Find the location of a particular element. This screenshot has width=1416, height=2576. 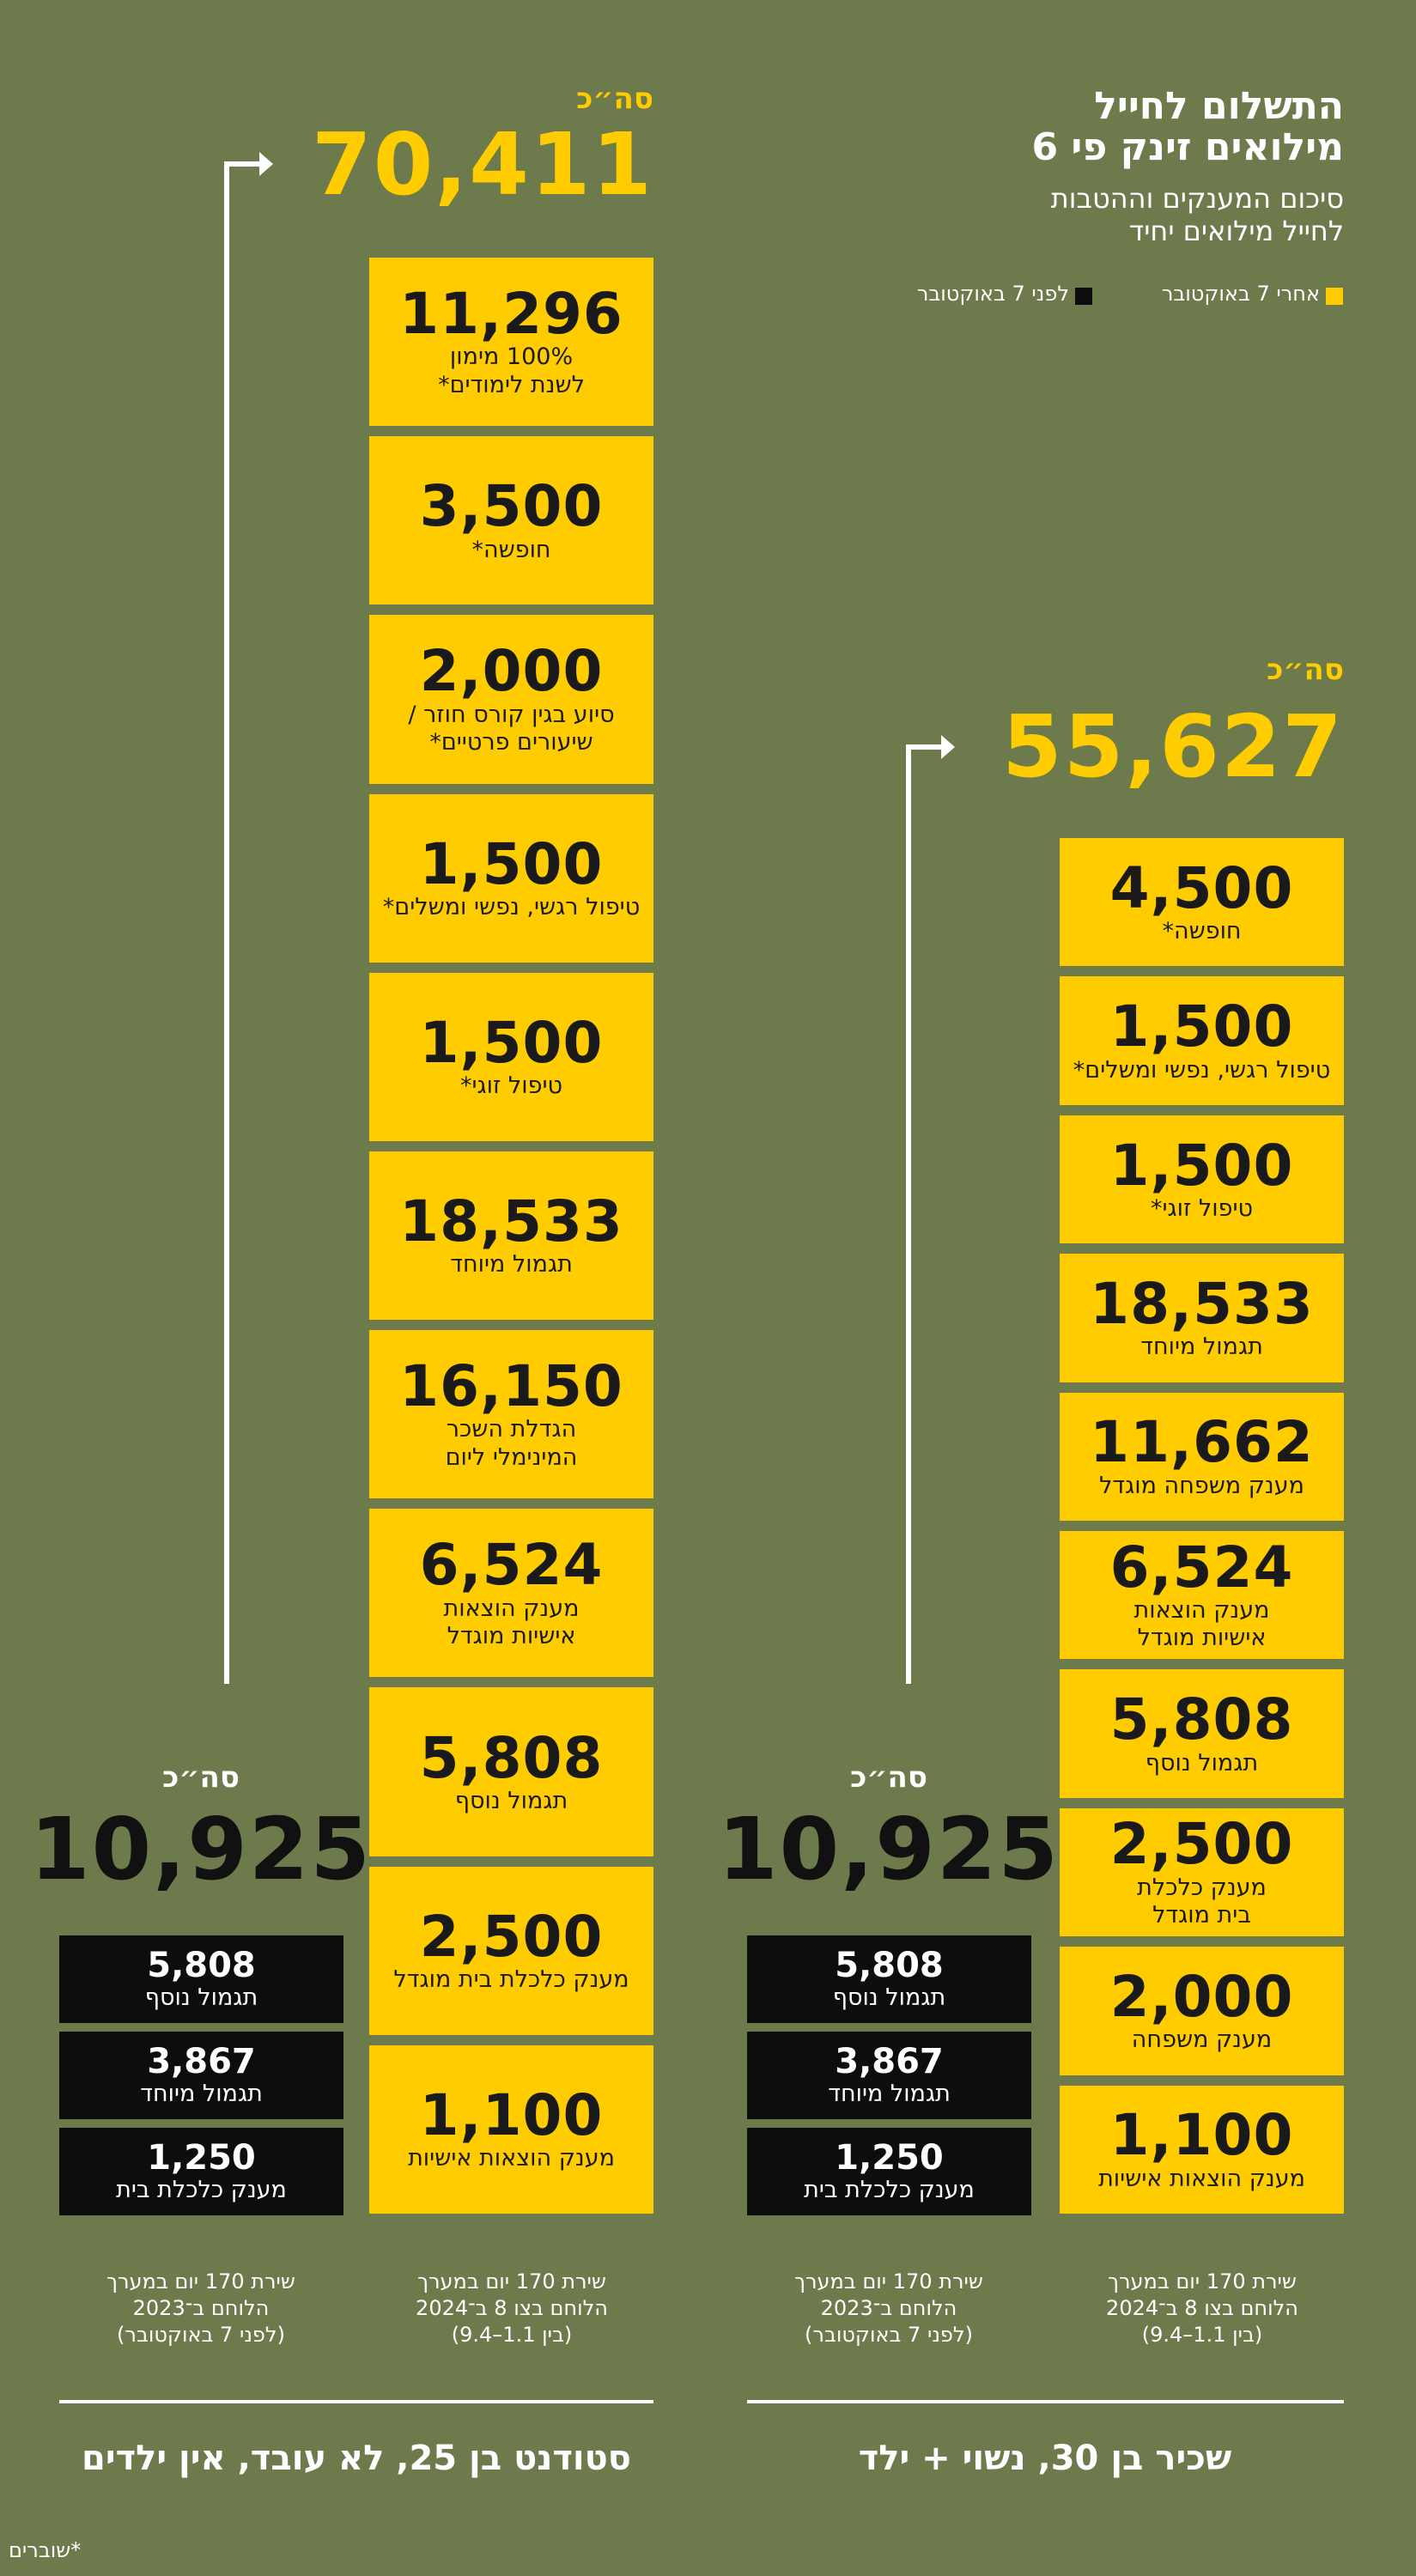

grant-label: מענק משפחה is located at coordinates (1202, 2040).